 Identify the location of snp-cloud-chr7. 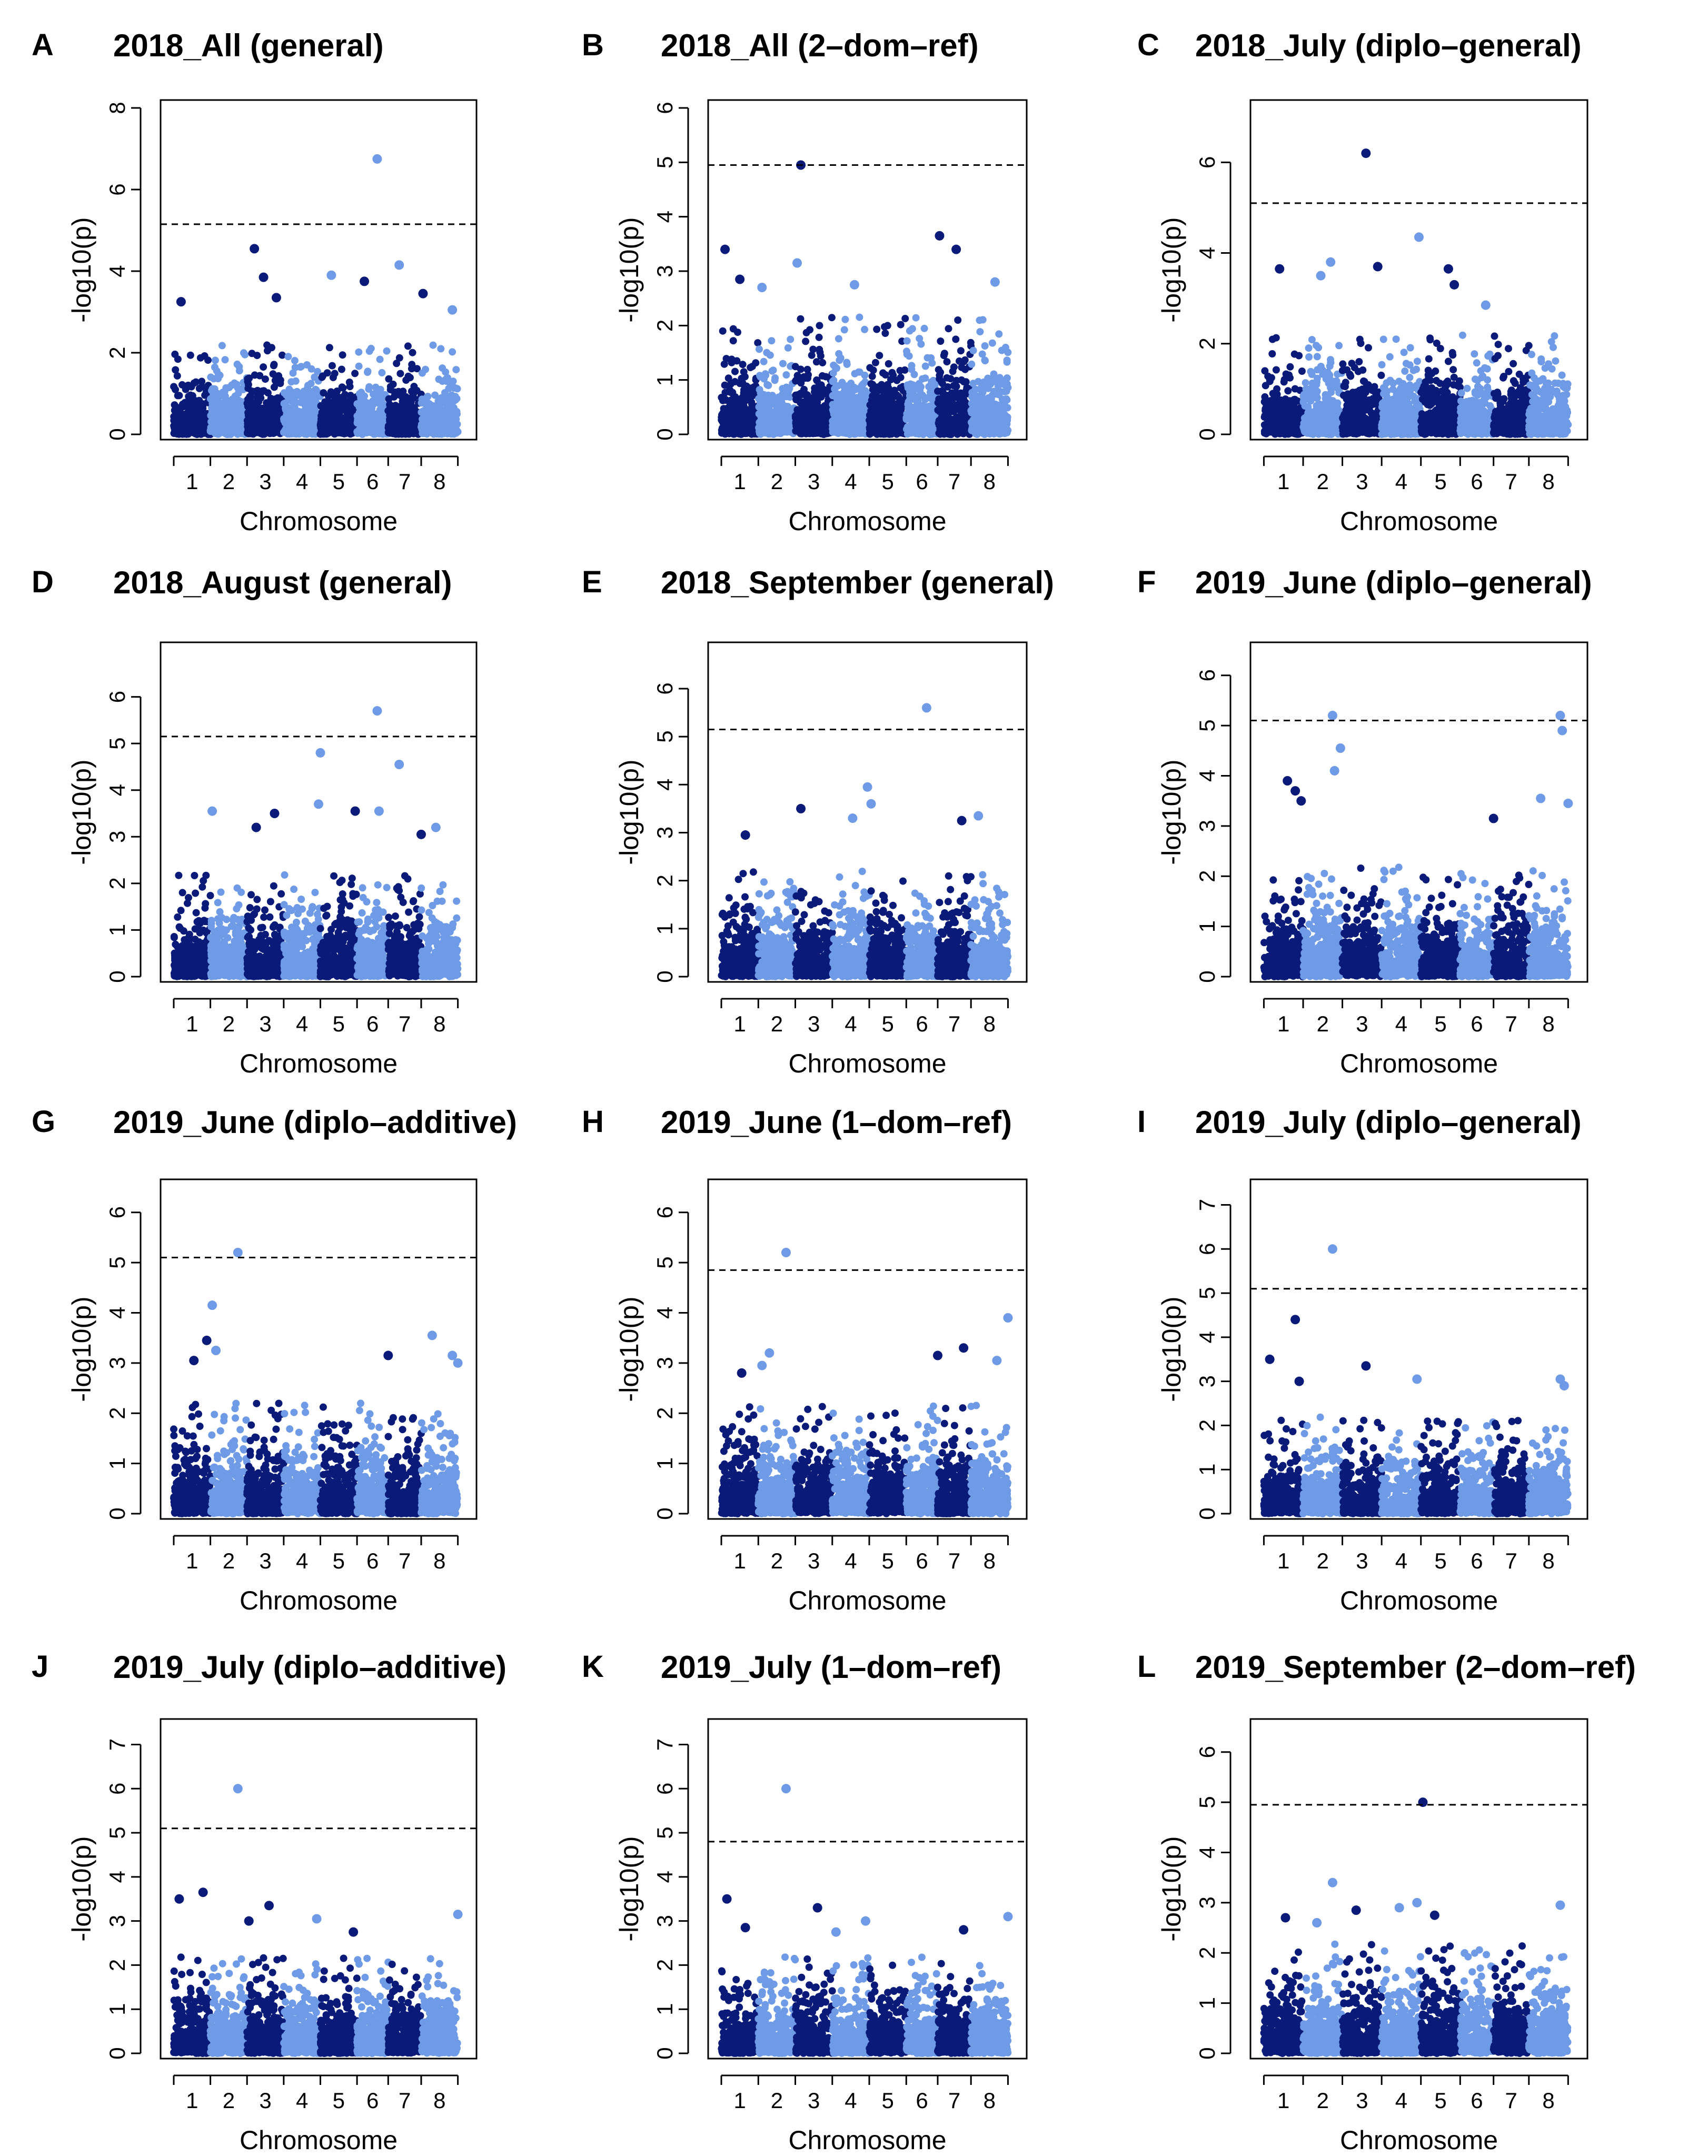
(1511, 2000).